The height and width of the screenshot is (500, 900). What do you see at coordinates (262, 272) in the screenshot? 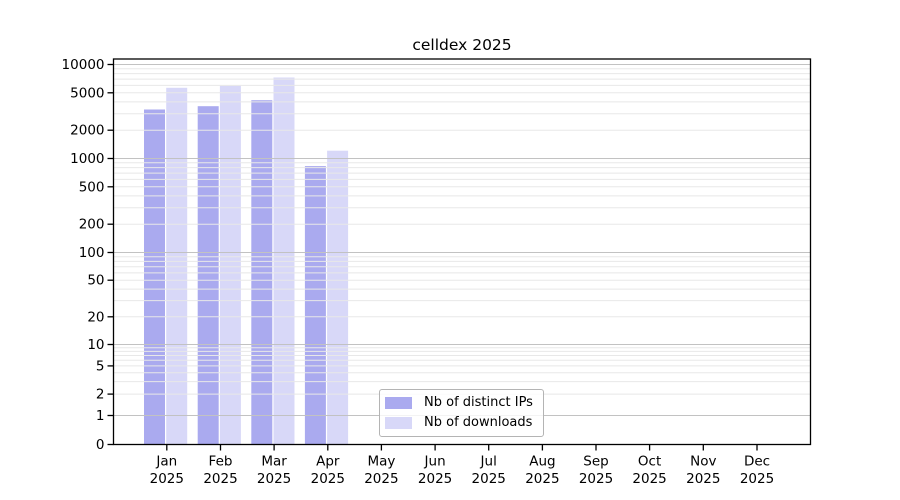
I see `bar-distinct-ips-mar` at bounding box center [262, 272].